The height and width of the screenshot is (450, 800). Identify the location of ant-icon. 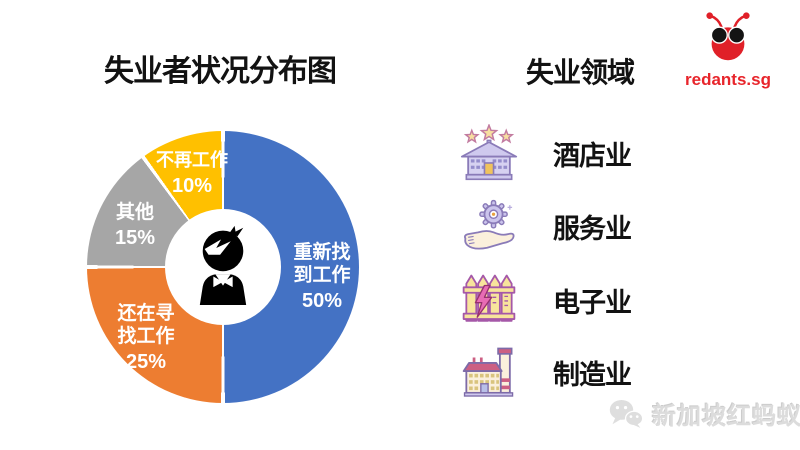
(728, 36).